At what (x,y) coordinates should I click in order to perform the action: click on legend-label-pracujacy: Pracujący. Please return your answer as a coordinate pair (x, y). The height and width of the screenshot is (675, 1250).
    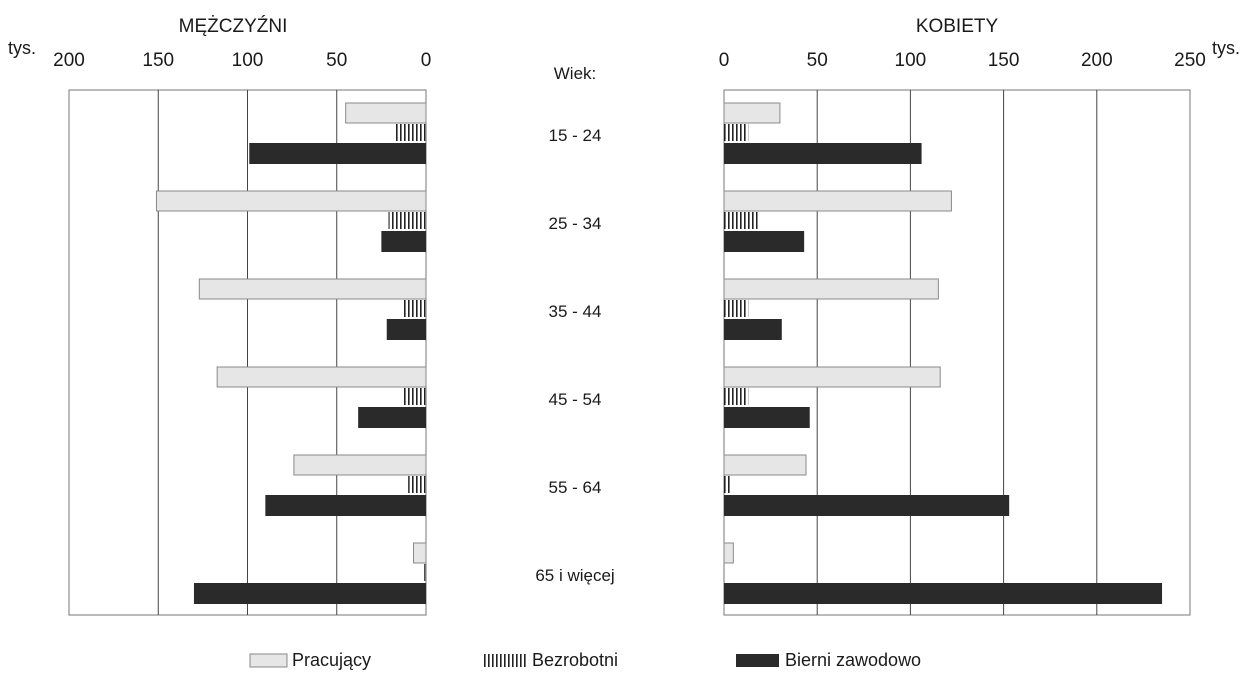
    Looking at the image, I should click on (331, 660).